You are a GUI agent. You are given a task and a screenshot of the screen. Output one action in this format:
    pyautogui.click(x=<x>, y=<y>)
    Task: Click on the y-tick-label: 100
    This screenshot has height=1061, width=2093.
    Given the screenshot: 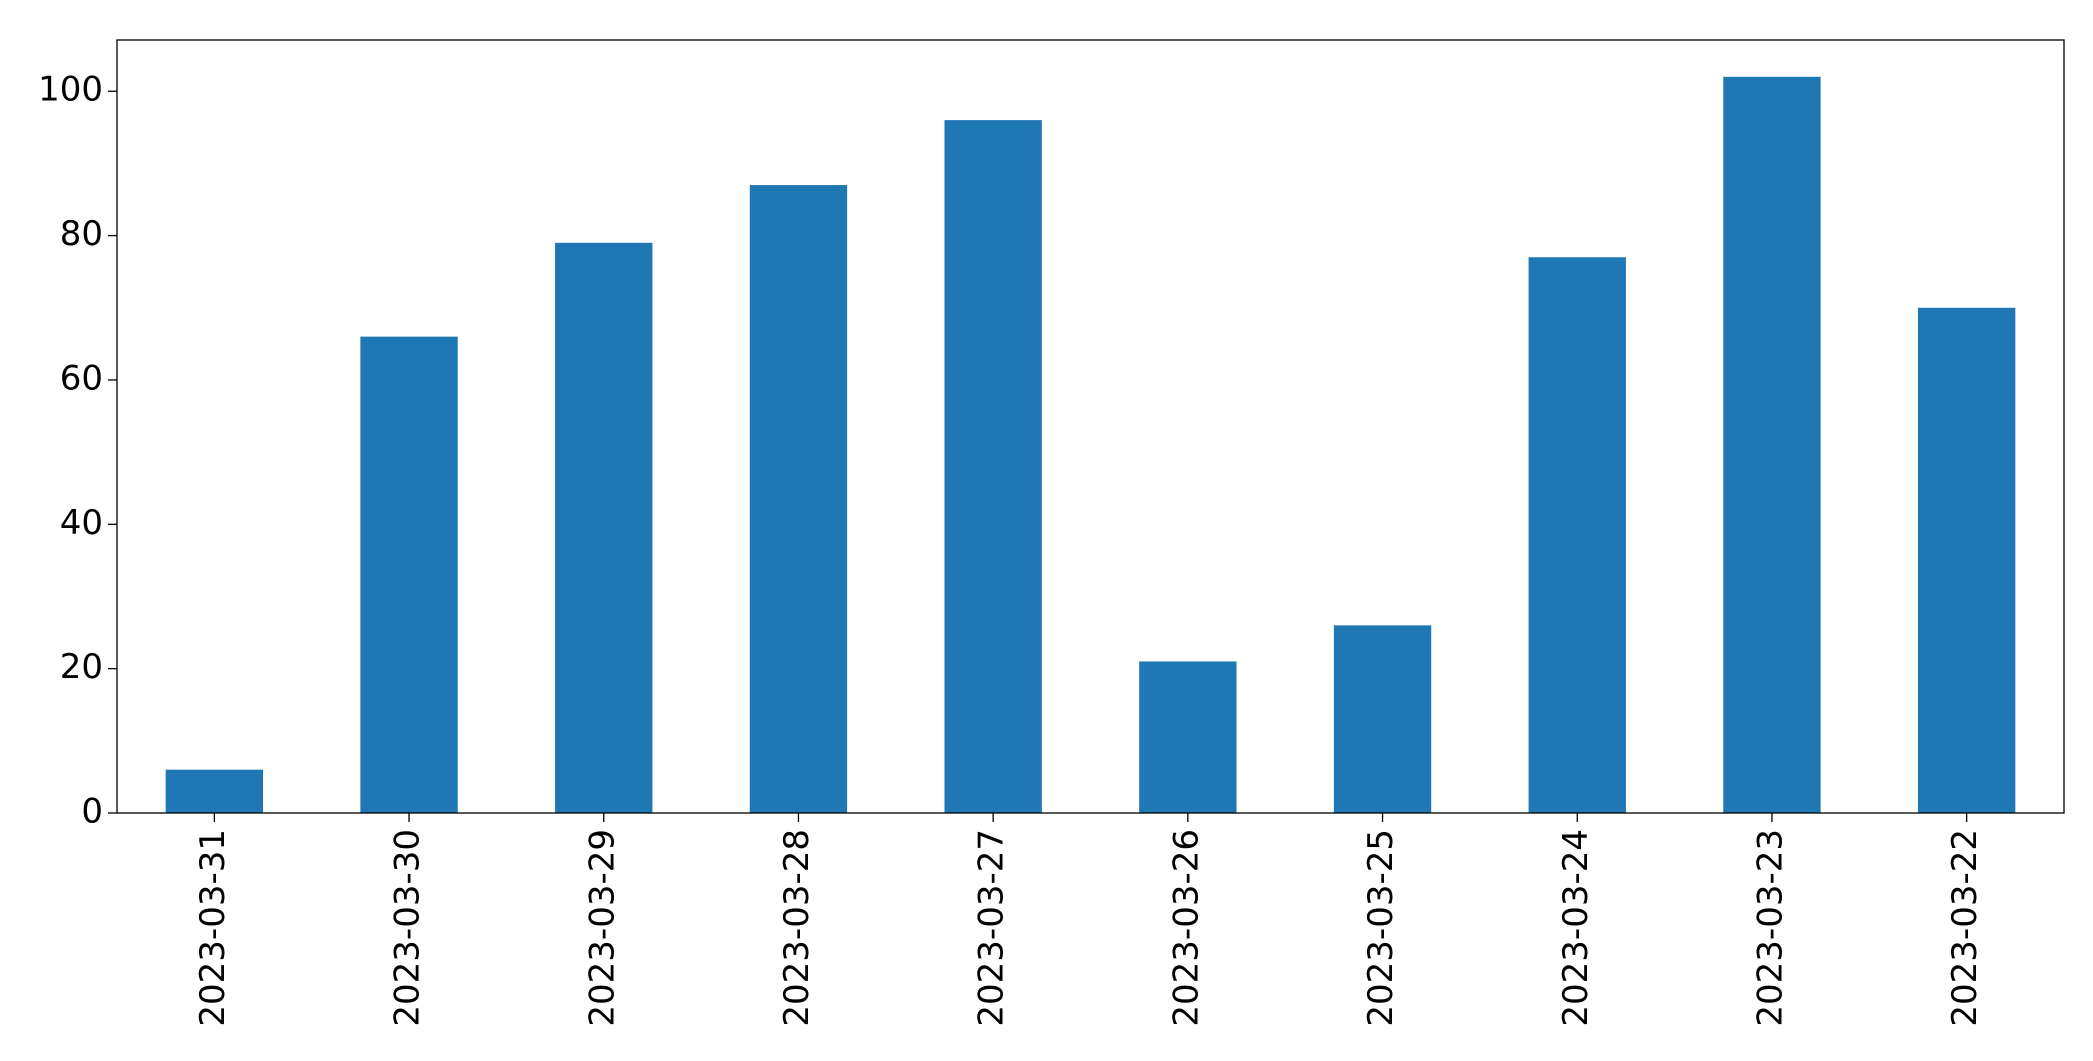 What is the action you would take?
    pyautogui.click(x=70, y=90)
    